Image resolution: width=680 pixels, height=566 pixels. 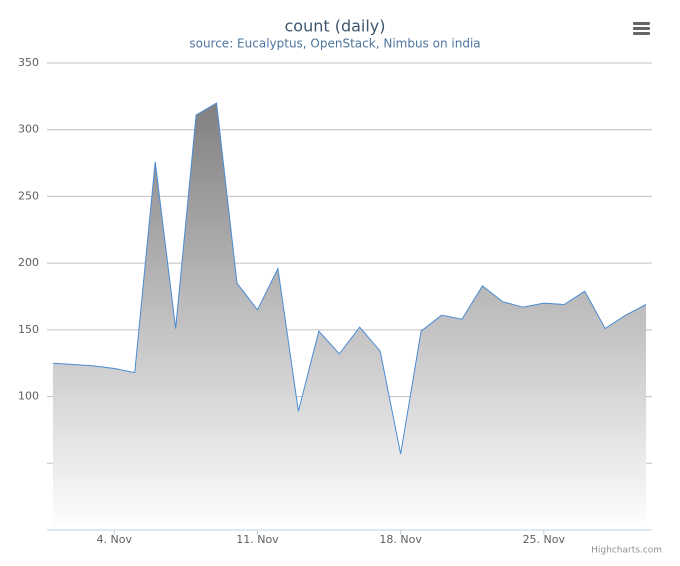 I want to click on x-tick-label: 18. Nov, so click(x=400, y=539).